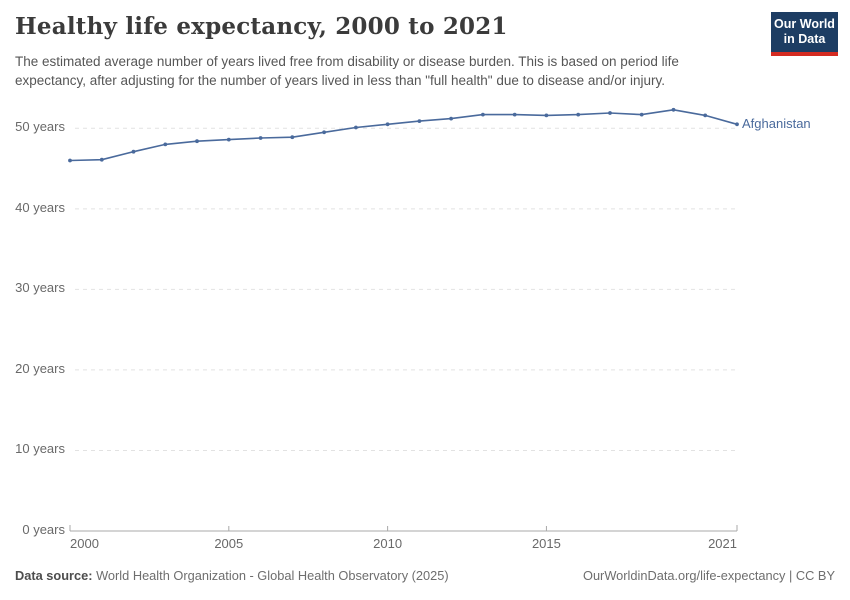 This screenshot has height=600, width=850. Describe the element at coordinates (40, 368) in the screenshot. I see `y-axis-tick-label: 20 years` at that location.